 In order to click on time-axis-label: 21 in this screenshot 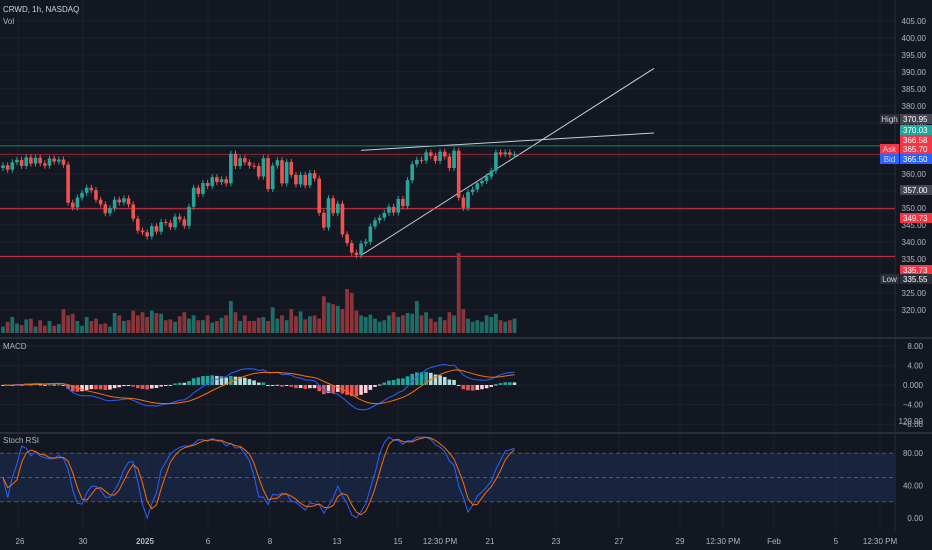, I will do `click(490, 541)`.